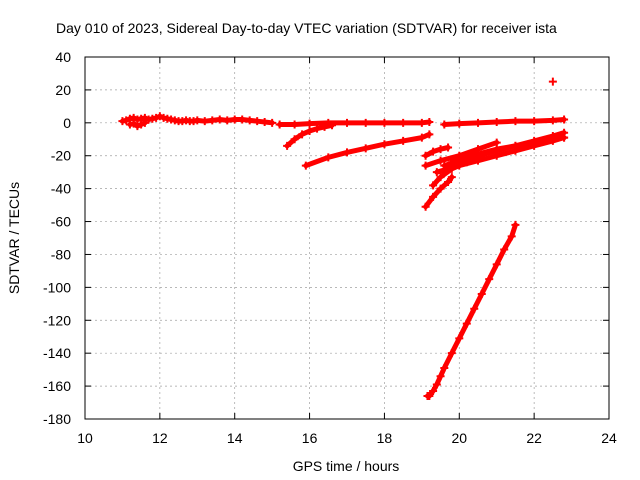 Image resolution: width=640 pixels, height=480 pixels. I want to click on x-tick-label: 24, so click(609, 438).